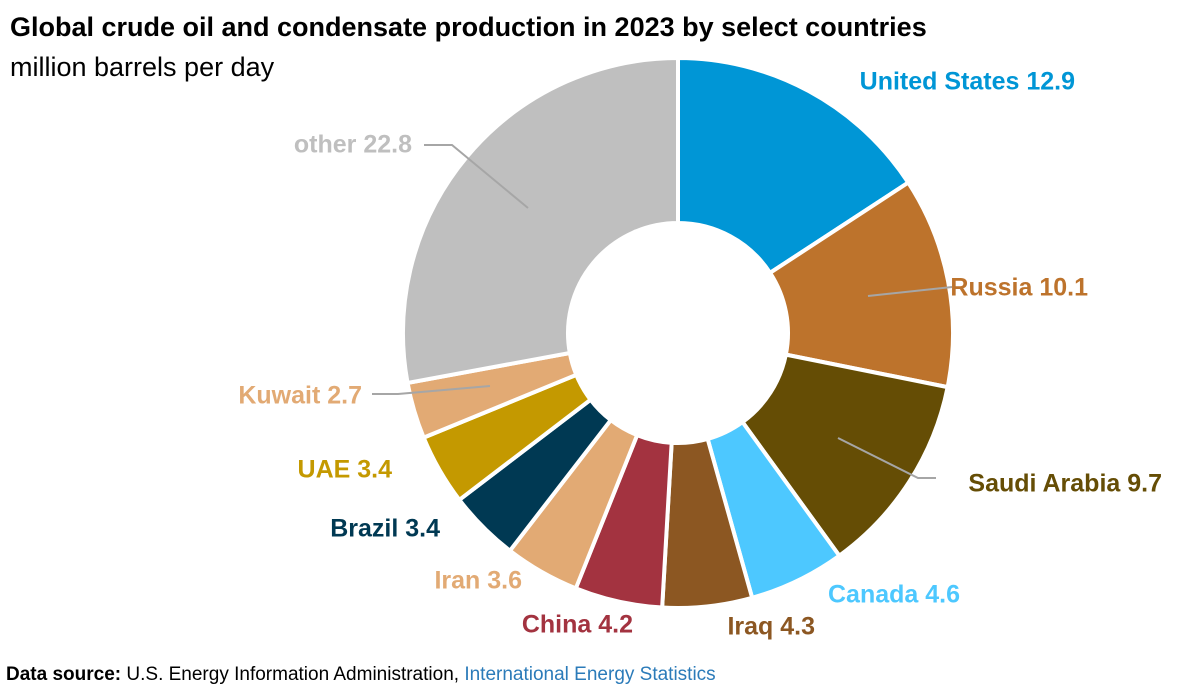 The width and height of the screenshot is (1192, 700). What do you see at coordinates (540, 220) in the screenshot?
I see `slice-other` at bounding box center [540, 220].